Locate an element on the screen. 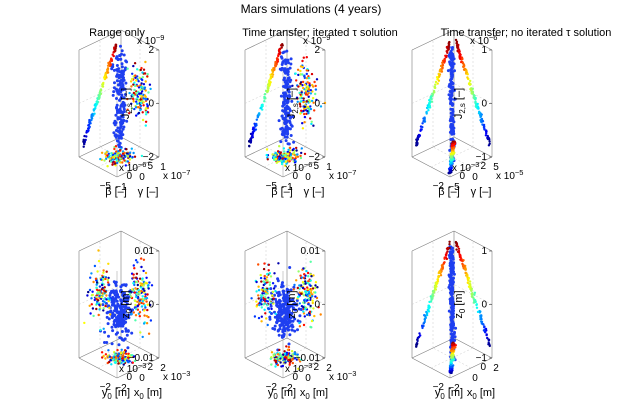  x-tick-label: 0 is located at coordinates (295, 176).